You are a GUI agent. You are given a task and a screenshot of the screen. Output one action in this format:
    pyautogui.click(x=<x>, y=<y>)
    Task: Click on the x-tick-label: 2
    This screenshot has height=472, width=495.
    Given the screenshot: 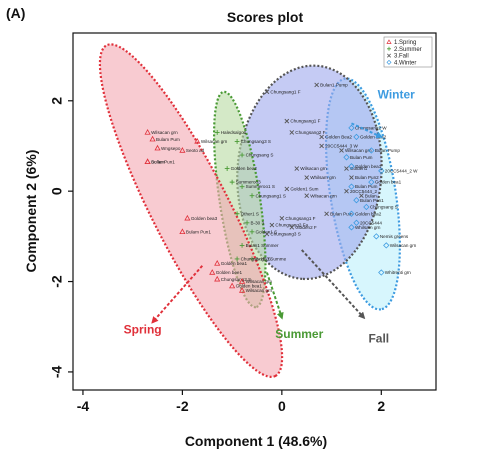 What is the action you would take?
    pyautogui.click(x=381, y=406)
    